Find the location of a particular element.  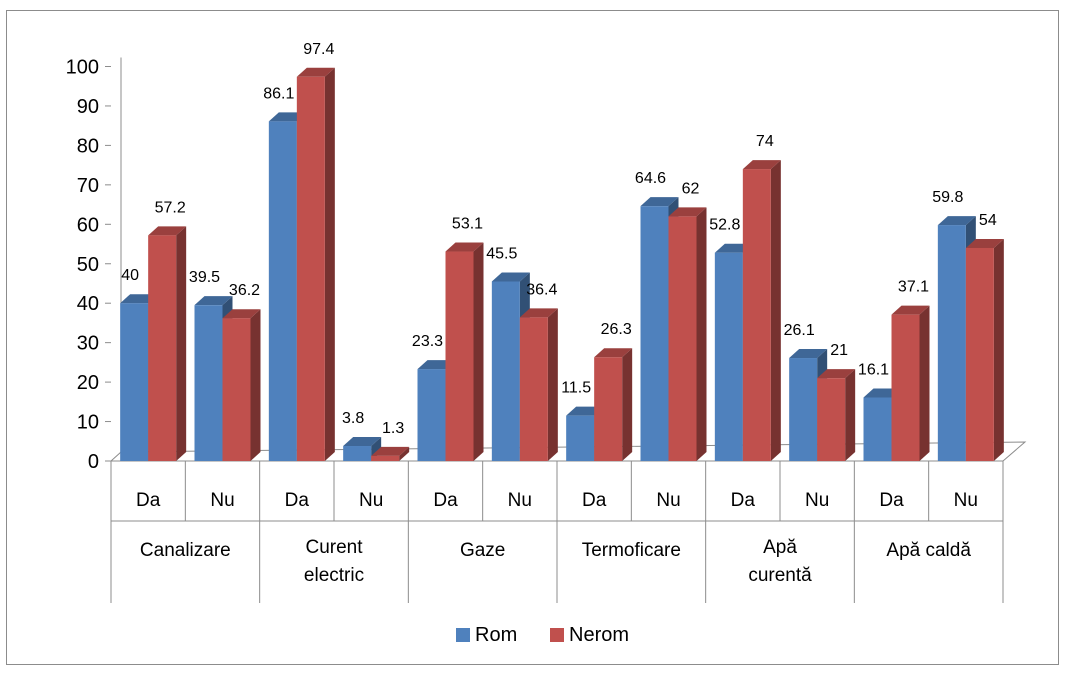

y-tick-label: 20 is located at coordinates (88, 383).